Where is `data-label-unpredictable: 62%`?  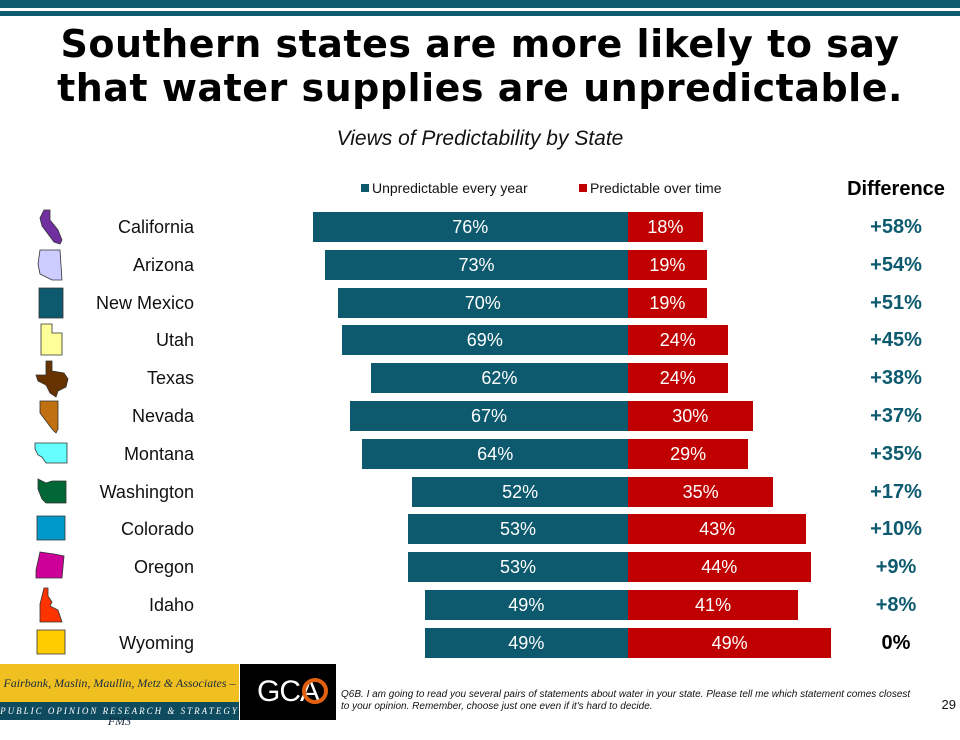 data-label-unpredictable: 62% is located at coordinates (499, 378).